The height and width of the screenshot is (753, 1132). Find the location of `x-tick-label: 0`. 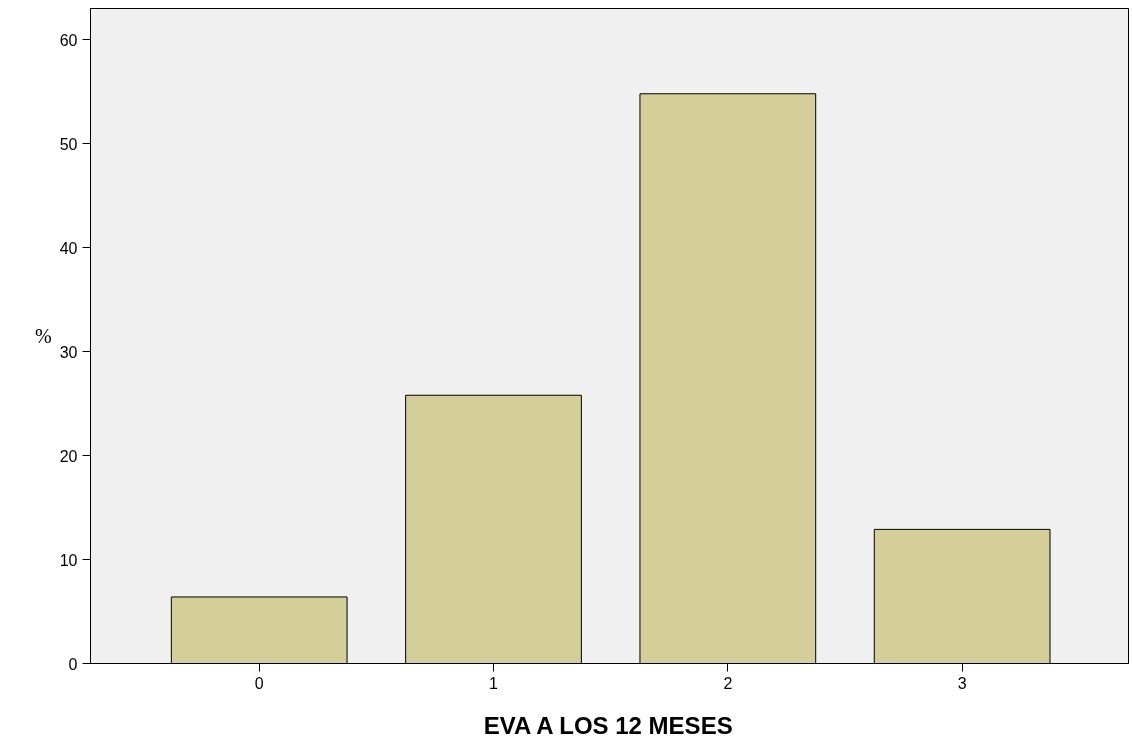

x-tick-label: 0 is located at coordinates (259, 683).